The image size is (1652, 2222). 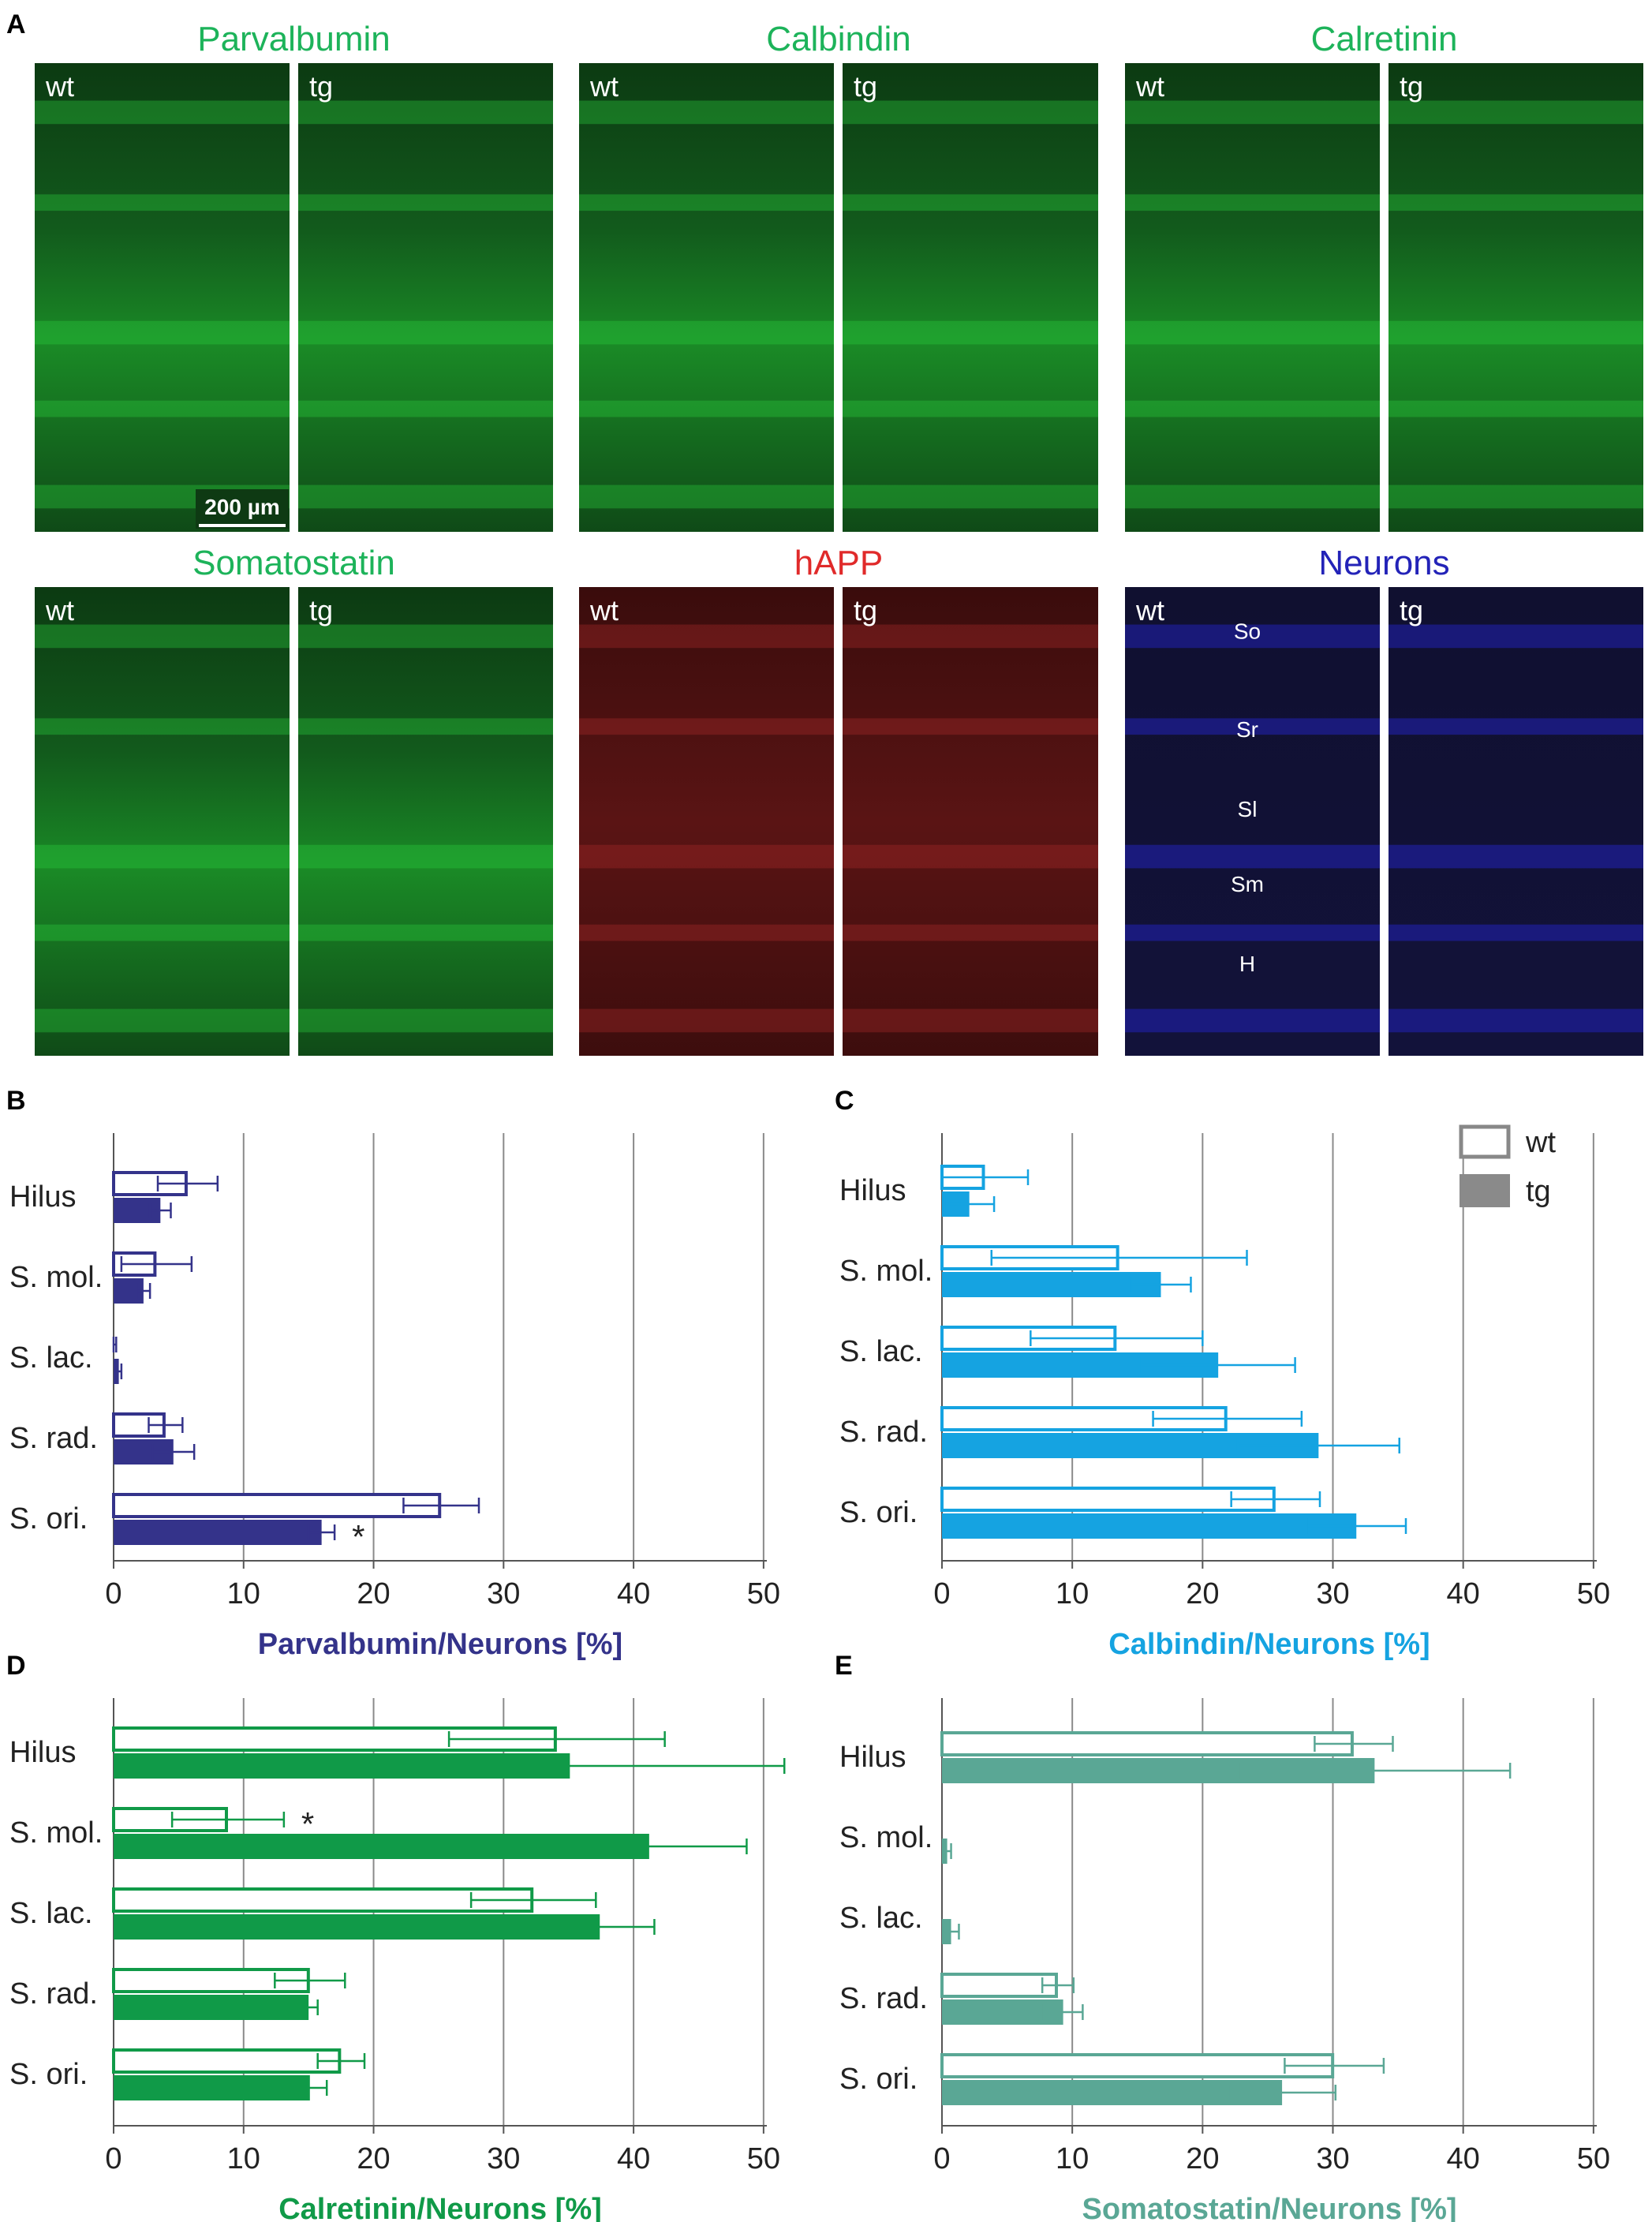 What do you see at coordinates (1248, 809) in the screenshot?
I see `layer-label: Sl` at bounding box center [1248, 809].